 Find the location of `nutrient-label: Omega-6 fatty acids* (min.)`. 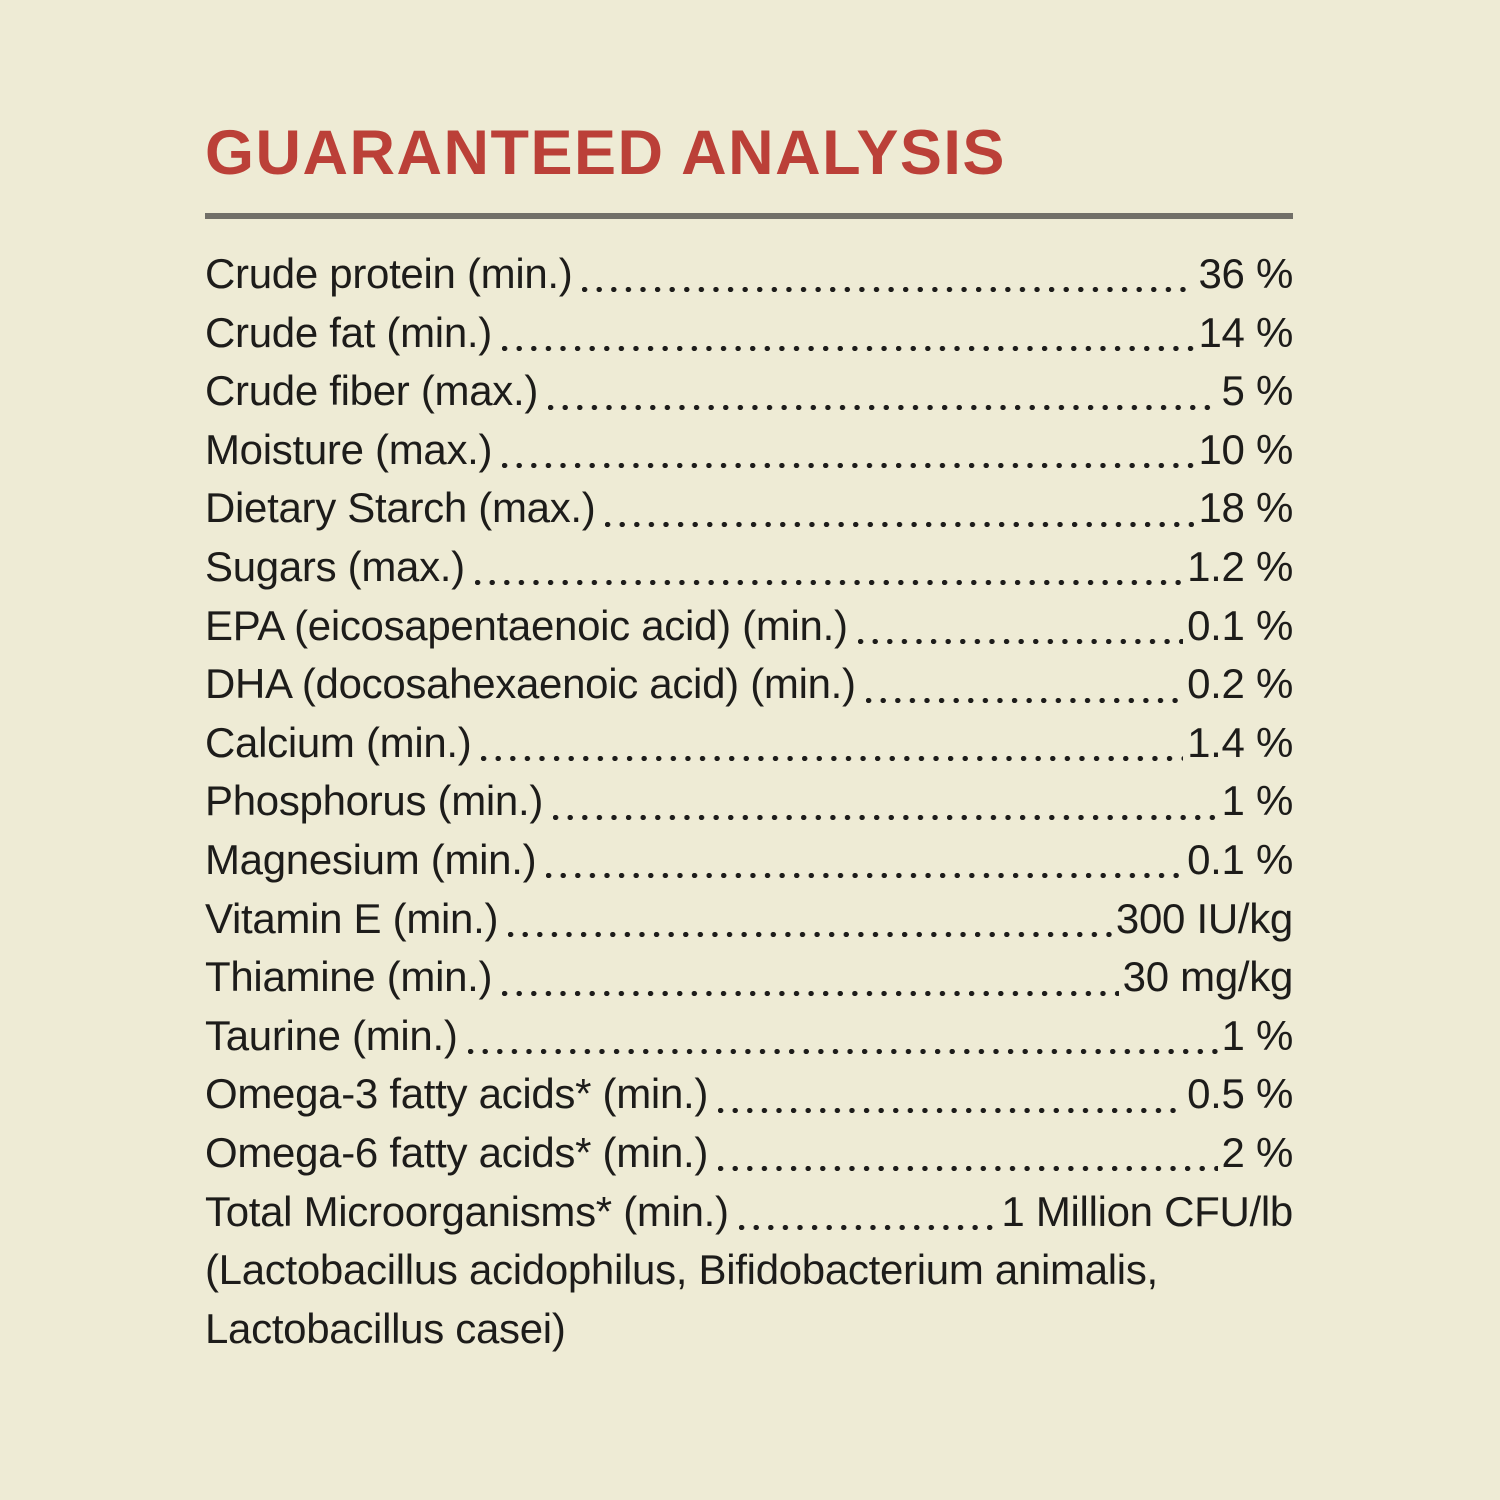

nutrient-label: Omega-6 fatty acids* (min.) is located at coordinates (457, 1152).